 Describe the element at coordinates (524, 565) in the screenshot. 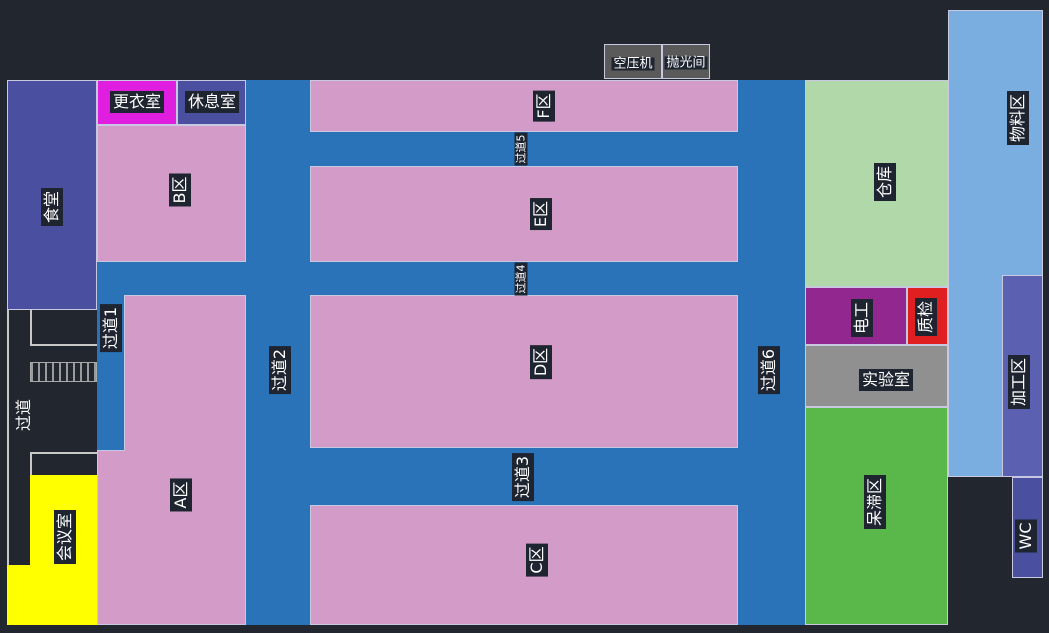

I see `zone-c` at that location.